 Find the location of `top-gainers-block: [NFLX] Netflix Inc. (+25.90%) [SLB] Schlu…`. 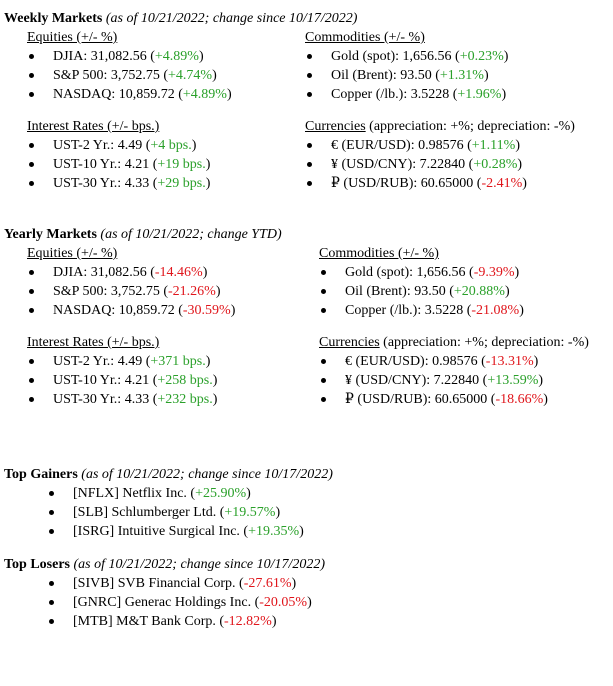

top-gainers-block: [NFLX] Netflix Inc. (+25.90%) [SLB] Schlu… is located at coordinates (175, 512).